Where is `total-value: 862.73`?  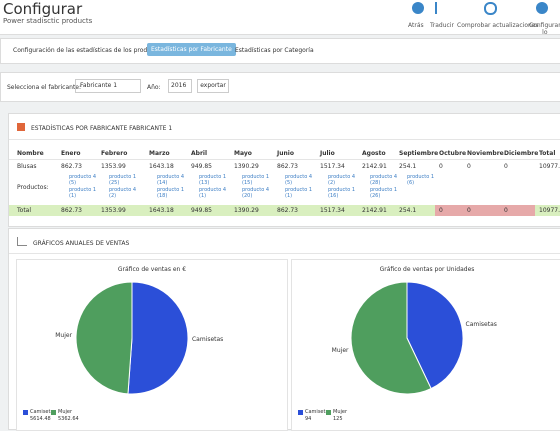 total-value: 862.73 is located at coordinates (287, 210).